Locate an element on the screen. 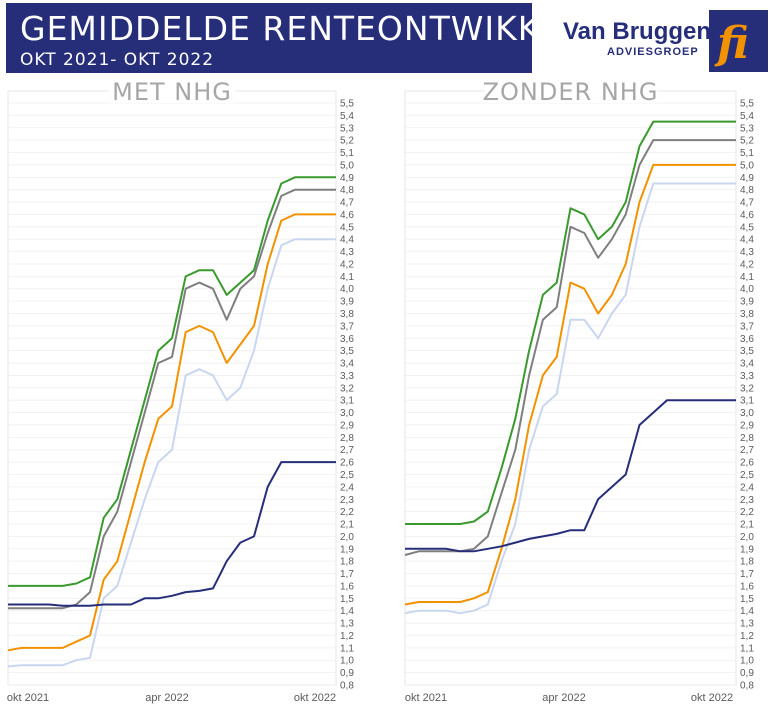 This screenshot has width=777, height=714. chart-zonder-nhg-y-tick-label: 3,2 is located at coordinates (747, 388).